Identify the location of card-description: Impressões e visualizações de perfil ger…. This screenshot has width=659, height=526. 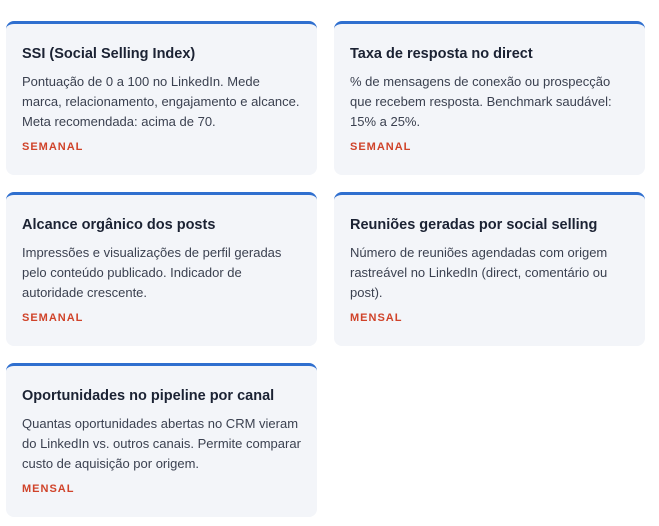
(152, 272).